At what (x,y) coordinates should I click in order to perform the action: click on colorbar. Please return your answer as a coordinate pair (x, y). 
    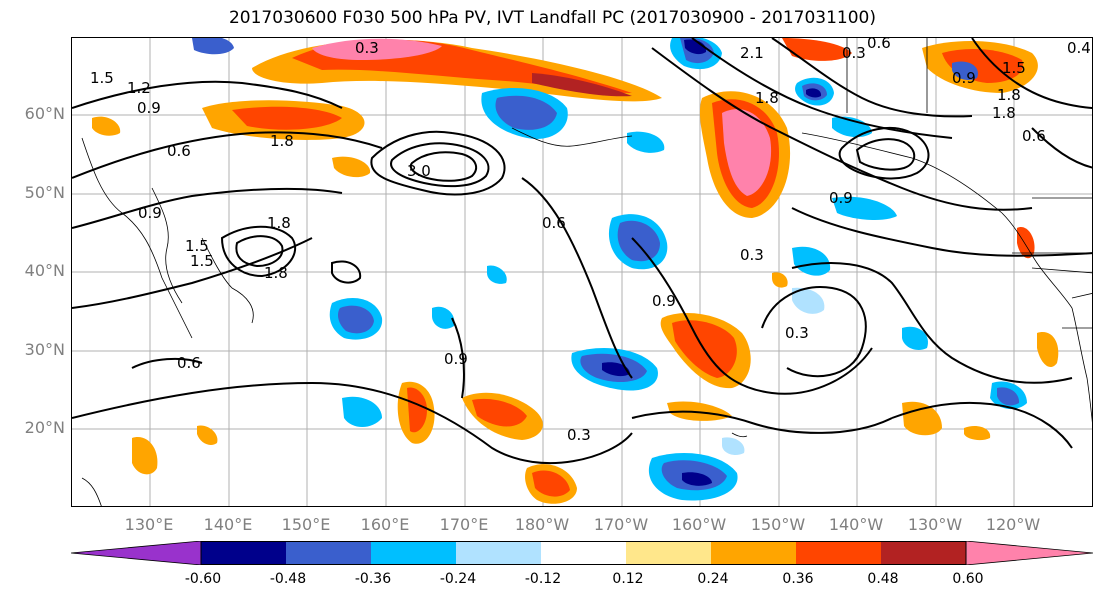
    Looking at the image, I should click on (582, 553).